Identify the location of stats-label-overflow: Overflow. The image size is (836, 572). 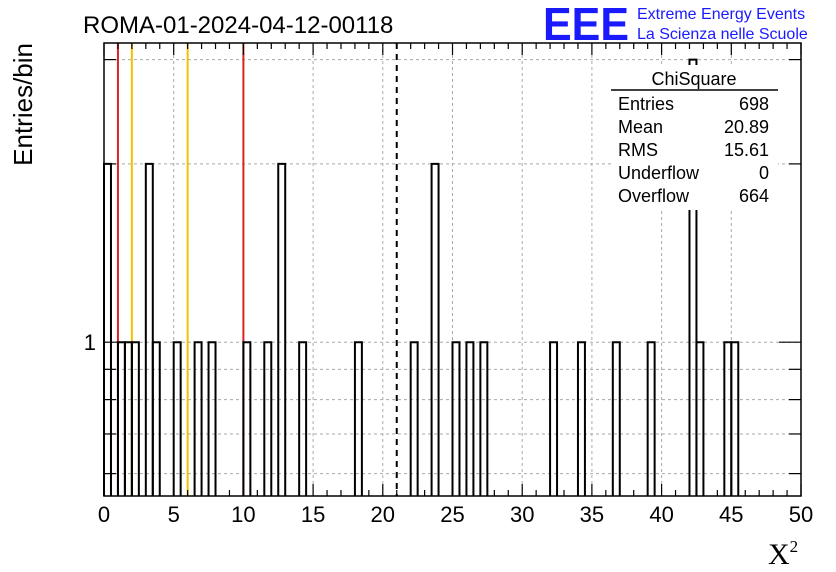
(654, 196).